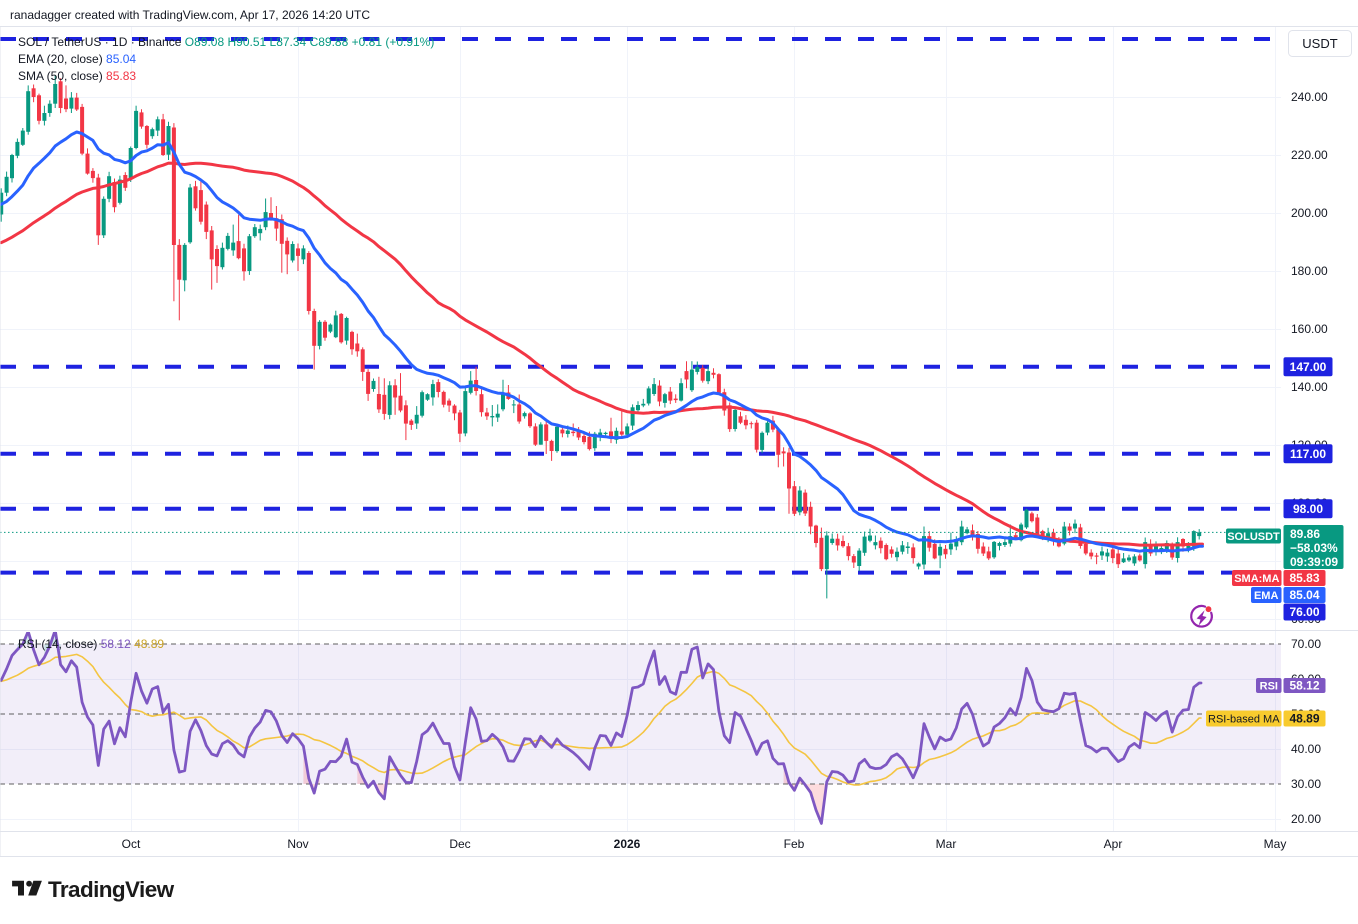  Describe the element at coordinates (1304, 595) in the screenshot. I see `svg-text: 85.04` at that location.